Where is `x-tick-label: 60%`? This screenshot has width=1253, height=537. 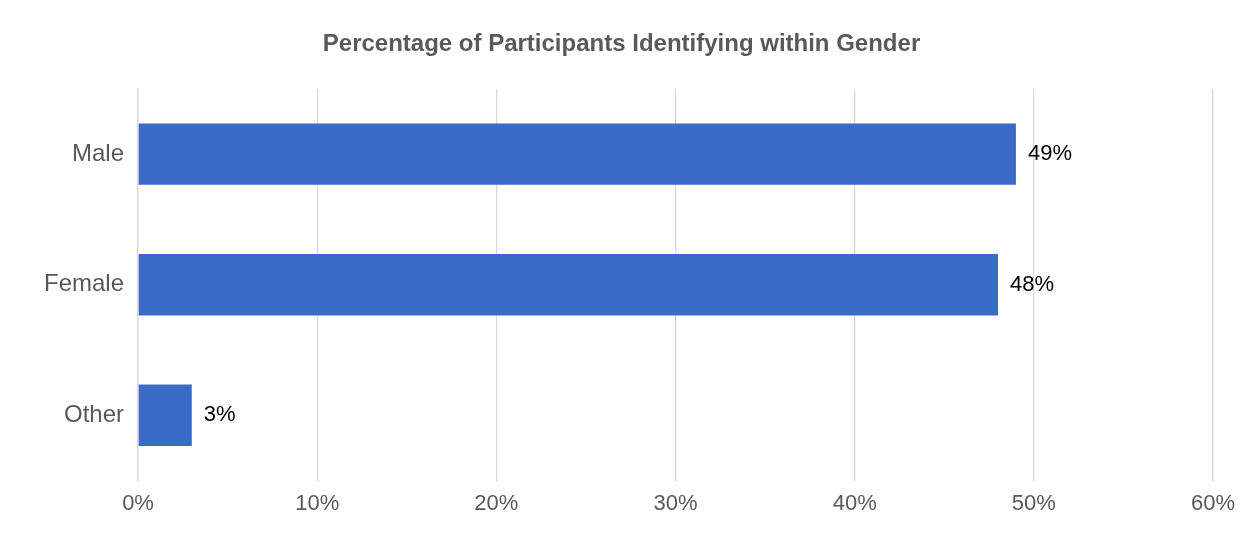
x-tick-label: 60% is located at coordinates (1213, 502).